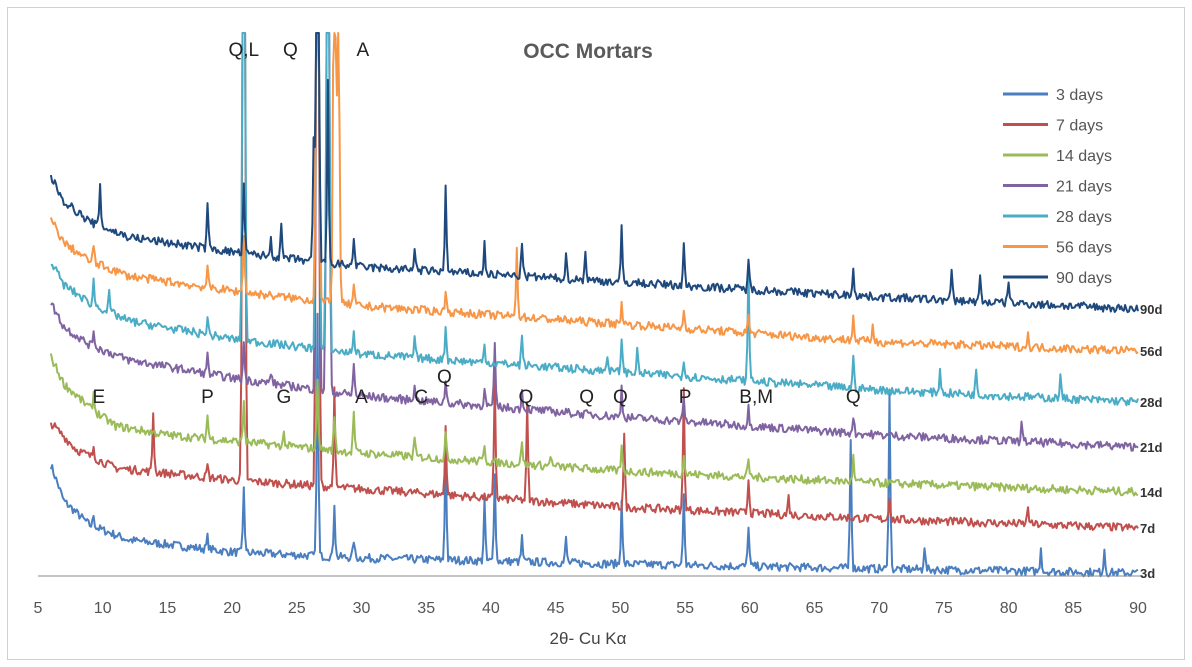  Describe the element at coordinates (1147, 528) in the screenshot. I see `series-end-label: 7d` at that location.